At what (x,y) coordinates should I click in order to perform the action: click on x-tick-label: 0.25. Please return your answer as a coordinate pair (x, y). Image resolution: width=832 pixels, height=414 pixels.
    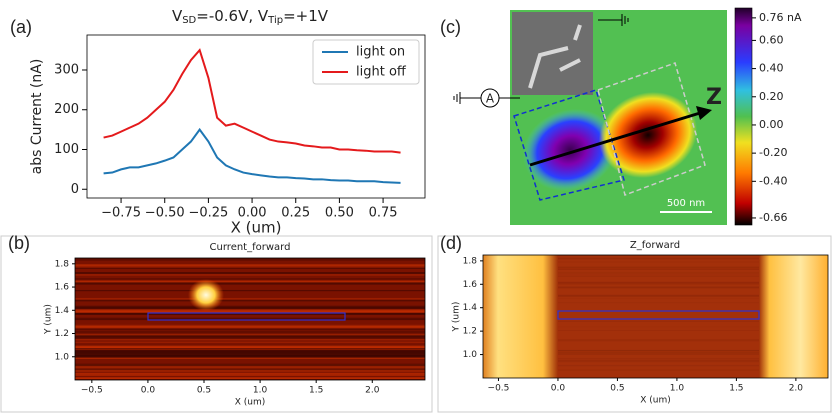
    Looking at the image, I should click on (295, 212).